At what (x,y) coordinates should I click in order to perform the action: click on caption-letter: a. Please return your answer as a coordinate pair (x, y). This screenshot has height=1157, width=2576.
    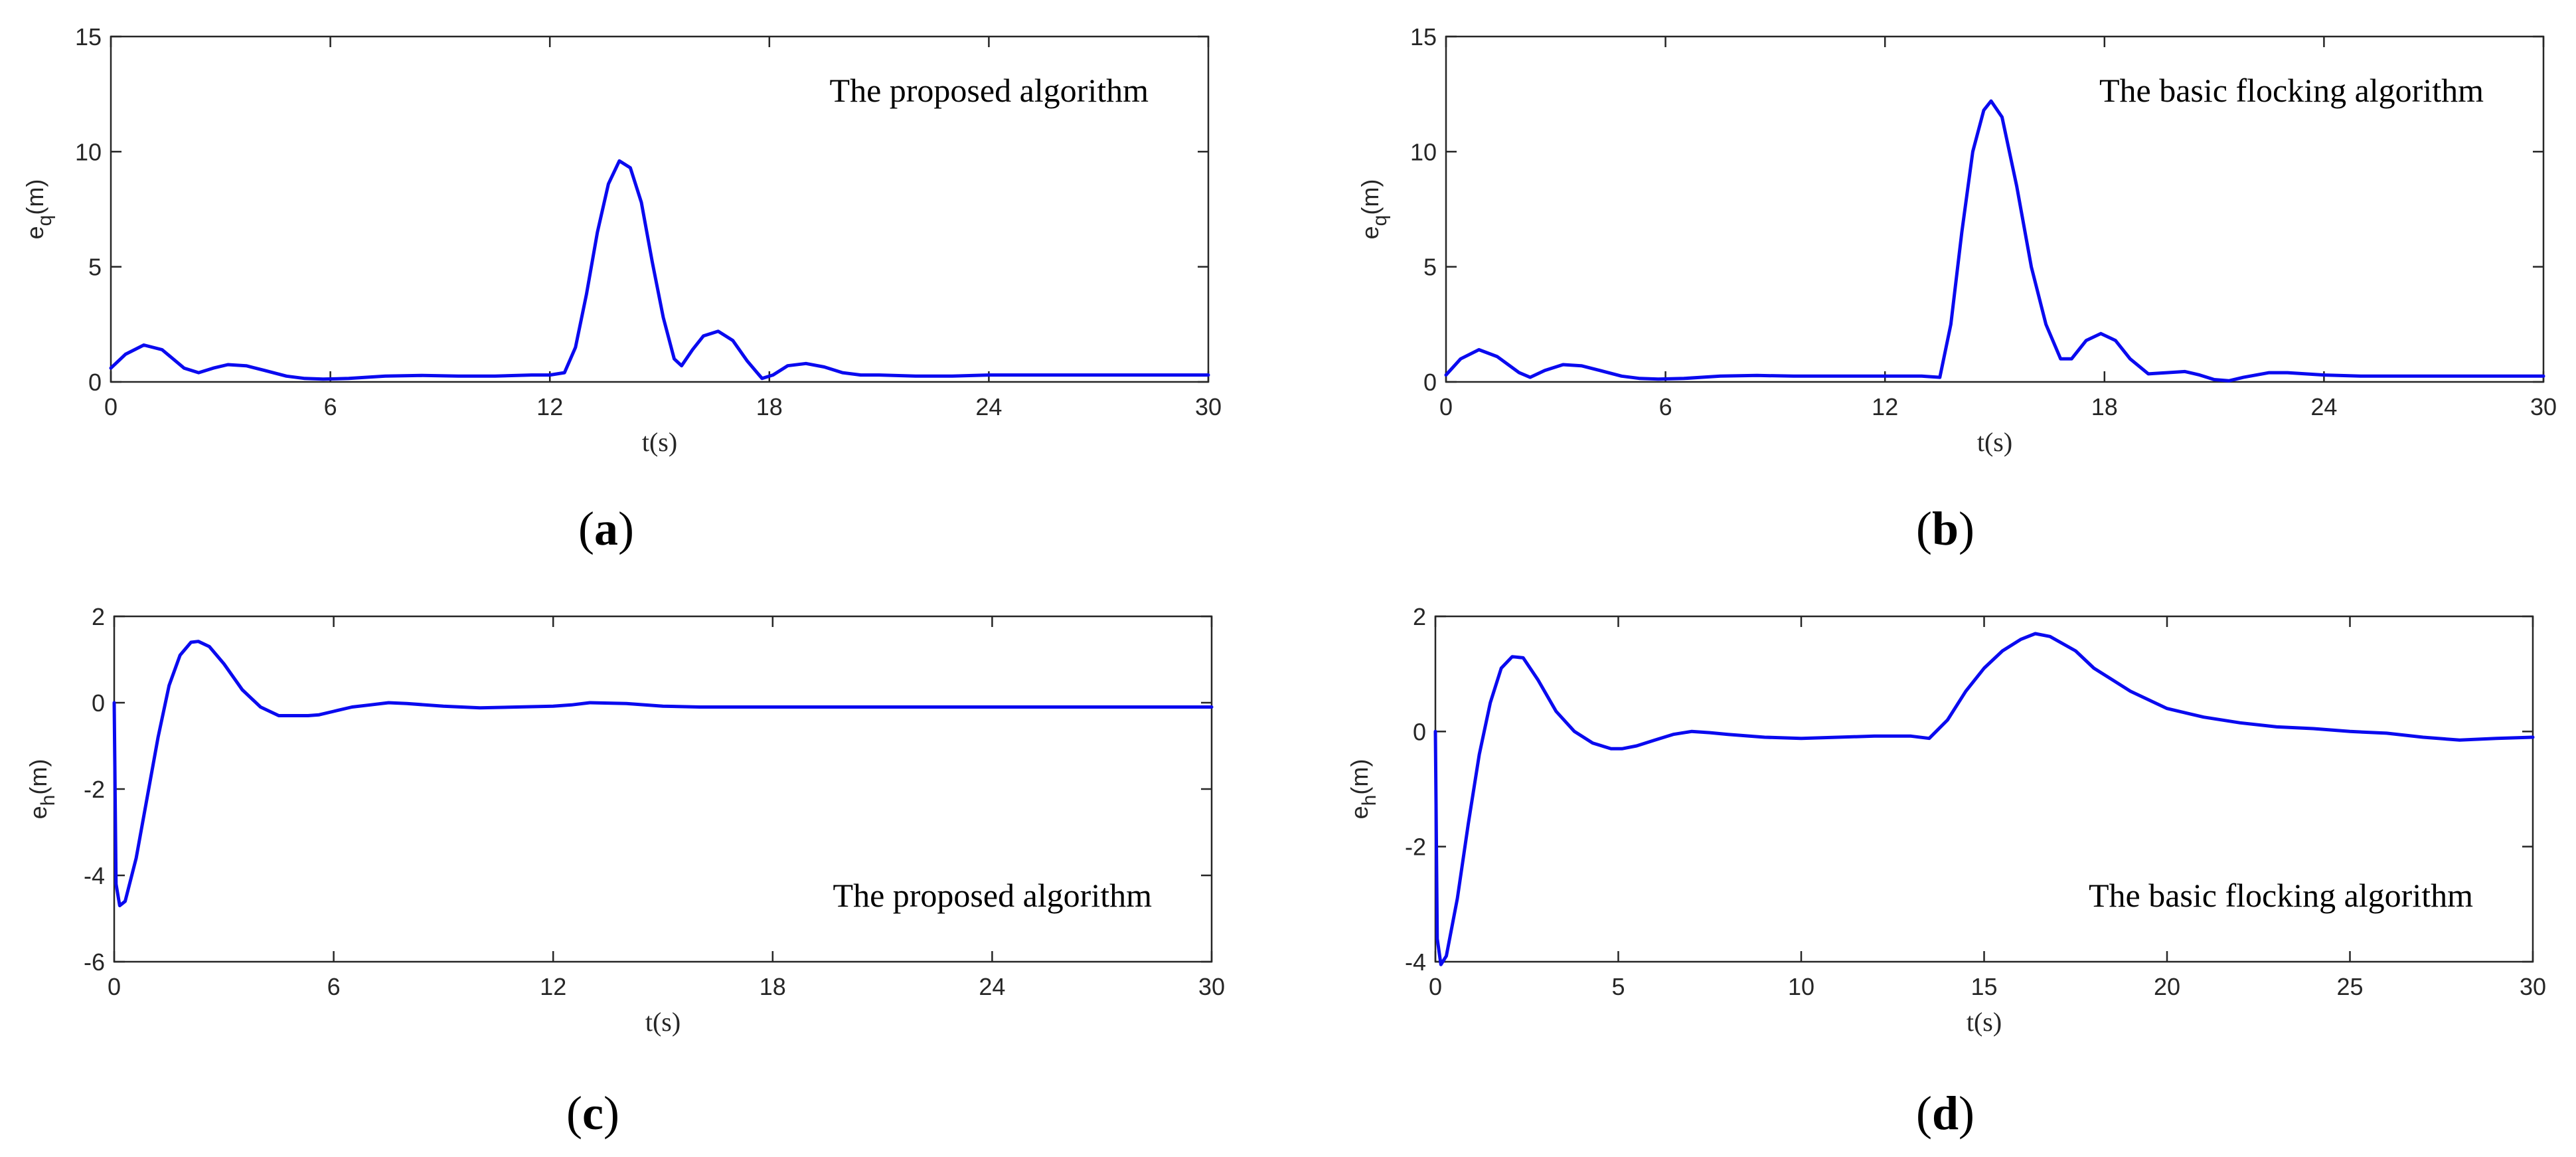
    Looking at the image, I should click on (606, 528).